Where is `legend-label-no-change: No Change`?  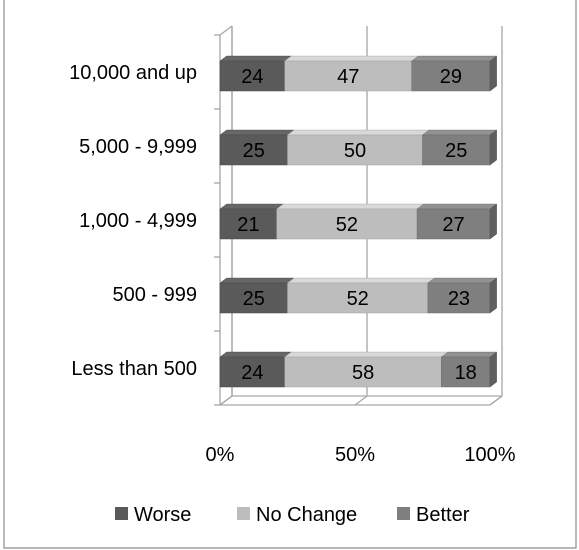 legend-label-no-change: No Change is located at coordinates (306, 515).